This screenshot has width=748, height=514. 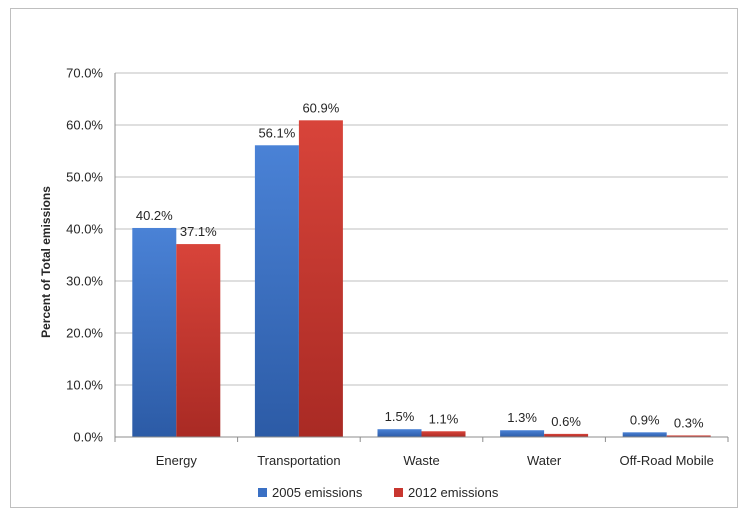 What do you see at coordinates (177, 460) in the screenshot?
I see `x-tick-label: Energy` at bounding box center [177, 460].